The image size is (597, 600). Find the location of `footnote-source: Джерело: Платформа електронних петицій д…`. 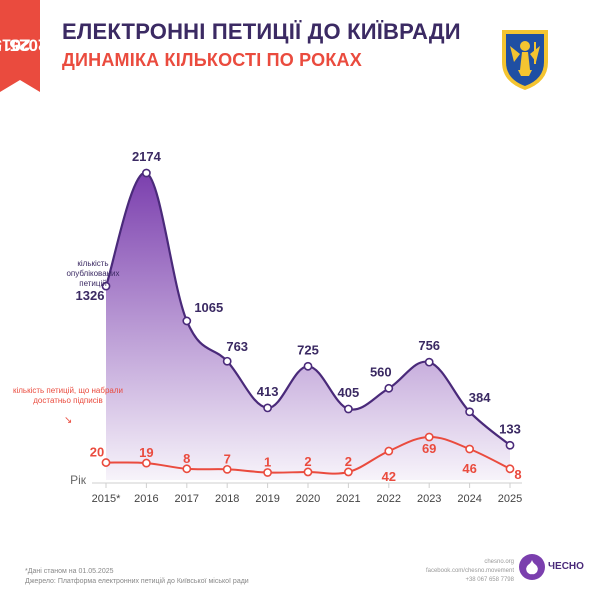

footnote-source: Джерело: Платформа електронних петицій д… is located at coordinates (137, 581).